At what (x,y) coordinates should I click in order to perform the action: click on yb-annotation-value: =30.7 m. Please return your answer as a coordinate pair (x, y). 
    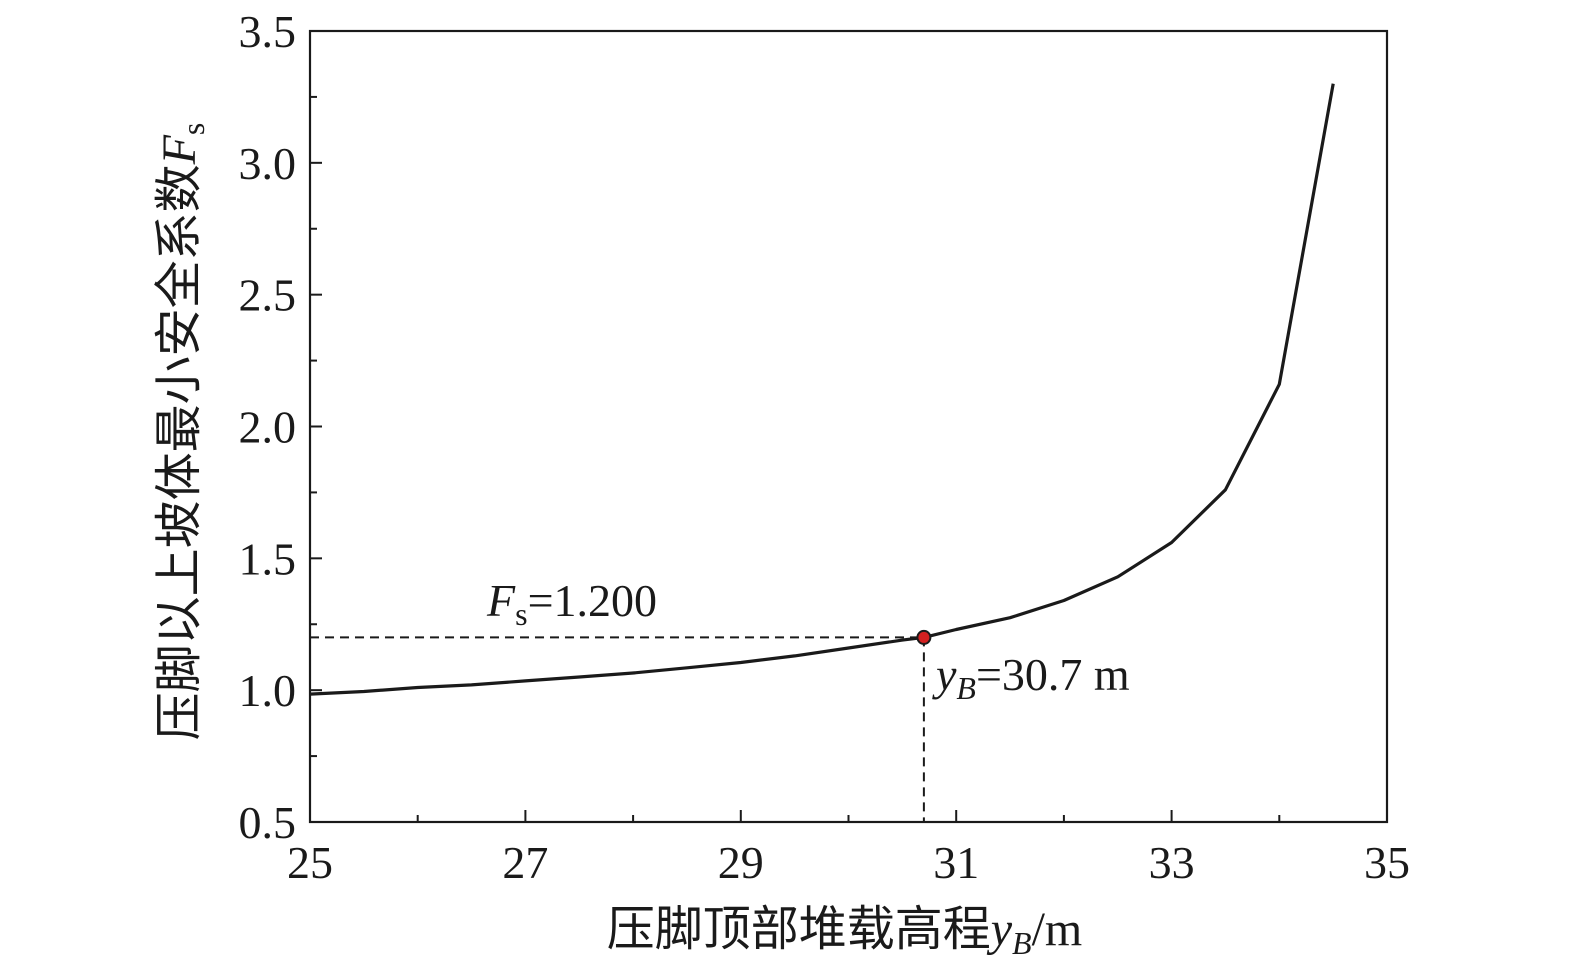
    Looking at the image, I should click on (1053, 674).